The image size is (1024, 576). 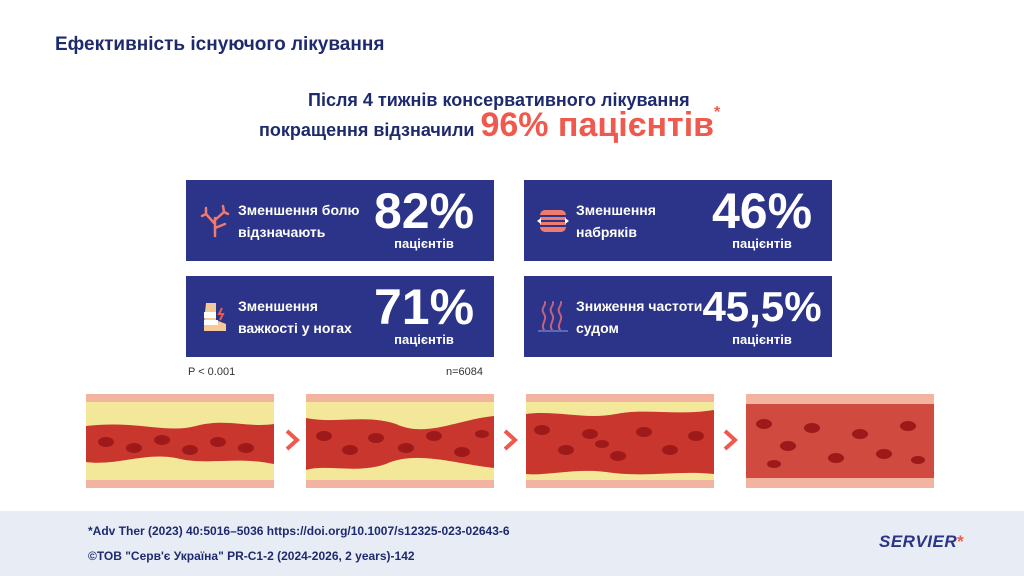 I want to click on heavy-leg-icon, so click(x=215, y=317).